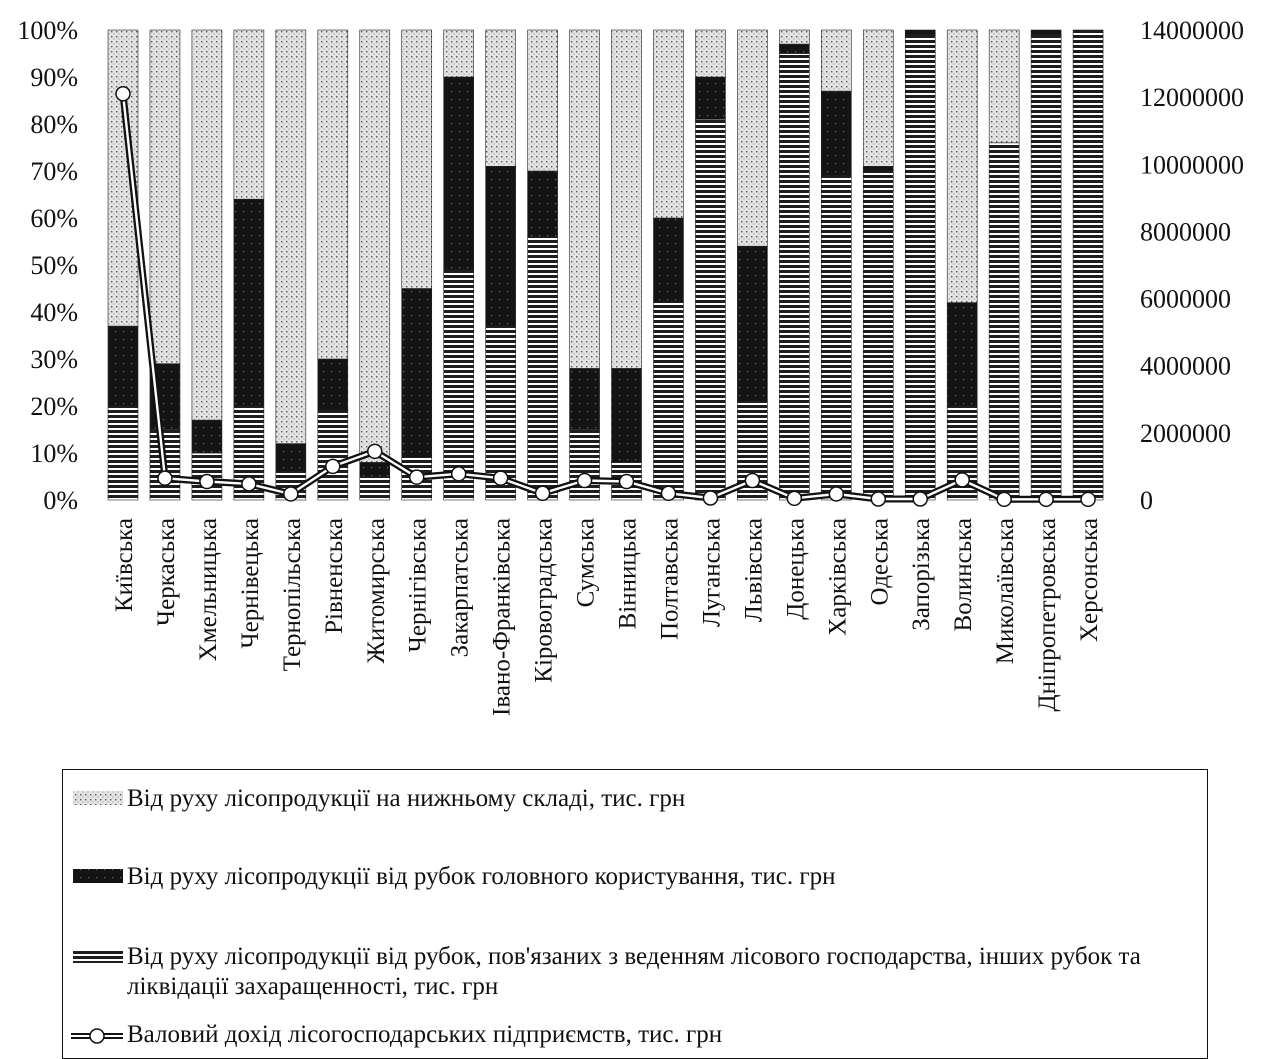  Describe the element at coordinates (1185, 366) in the screenshot. I see `right-tick-label: 4000000` at that location.